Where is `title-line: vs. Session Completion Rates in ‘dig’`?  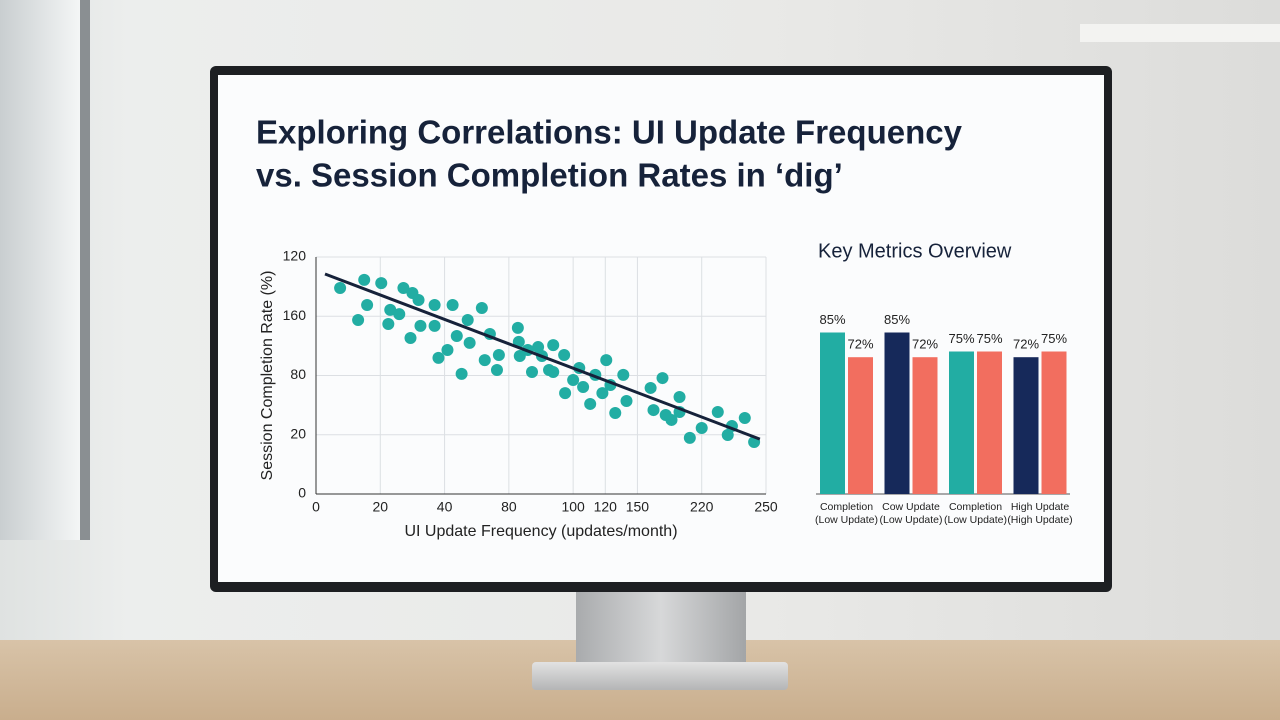
title-line: vs. Session Completion Rates in ‘dig’ is located at coordinates (549, 175).